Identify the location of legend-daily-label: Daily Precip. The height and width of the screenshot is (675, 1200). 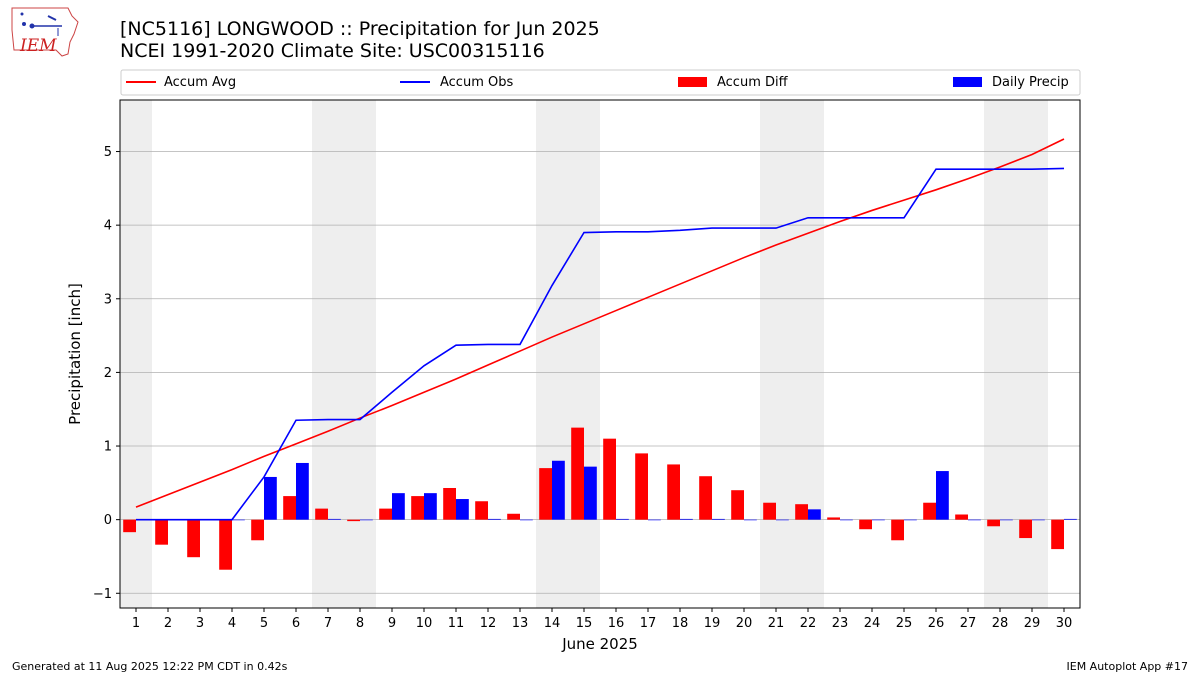
(1030, 82).